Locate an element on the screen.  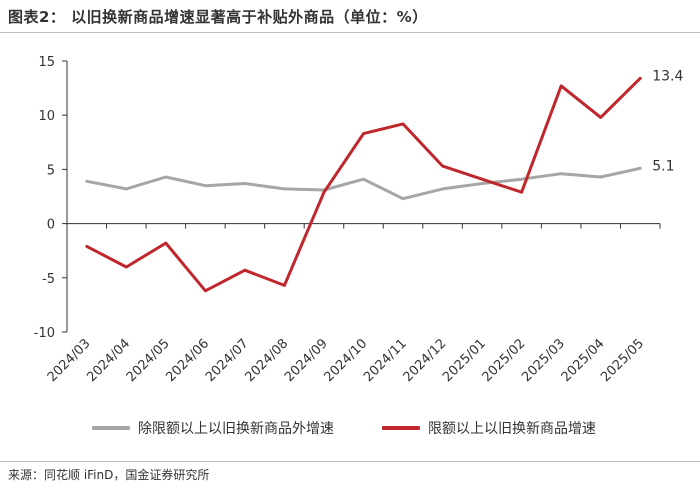
labels-layer: 5.1 13.4 is located at coordinates (667, 121).